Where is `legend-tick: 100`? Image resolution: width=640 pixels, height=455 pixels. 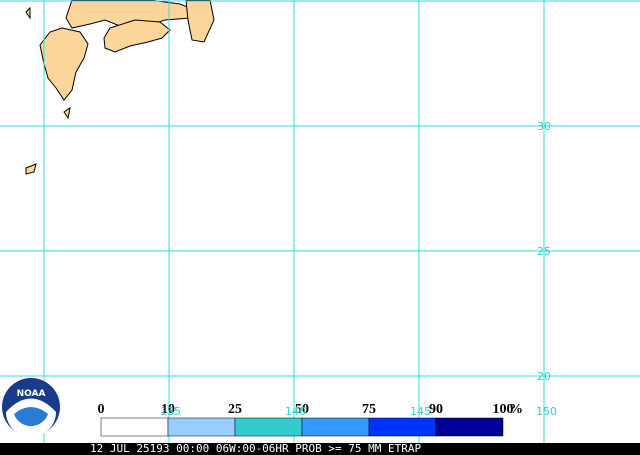 legend-tick: 100 is located at coordinates (503, 409).